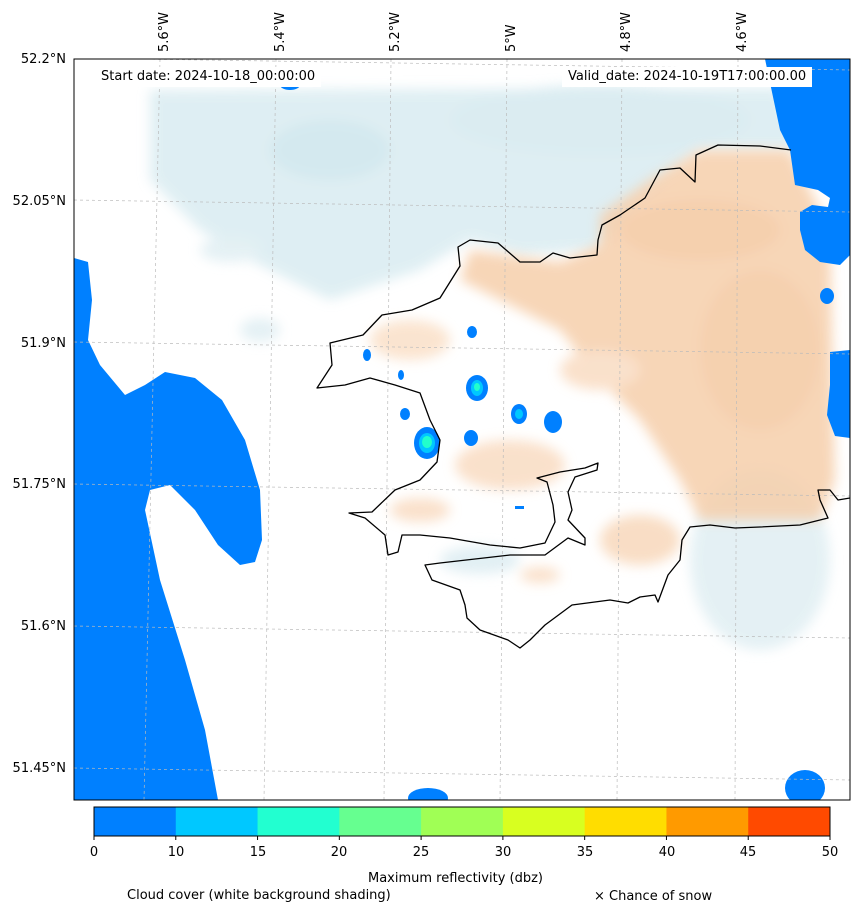  Describe the element at coordinates (455, 878) in the screenshot. I see `colorbar-label: Maximum reflectivity (dbz)` at that location.